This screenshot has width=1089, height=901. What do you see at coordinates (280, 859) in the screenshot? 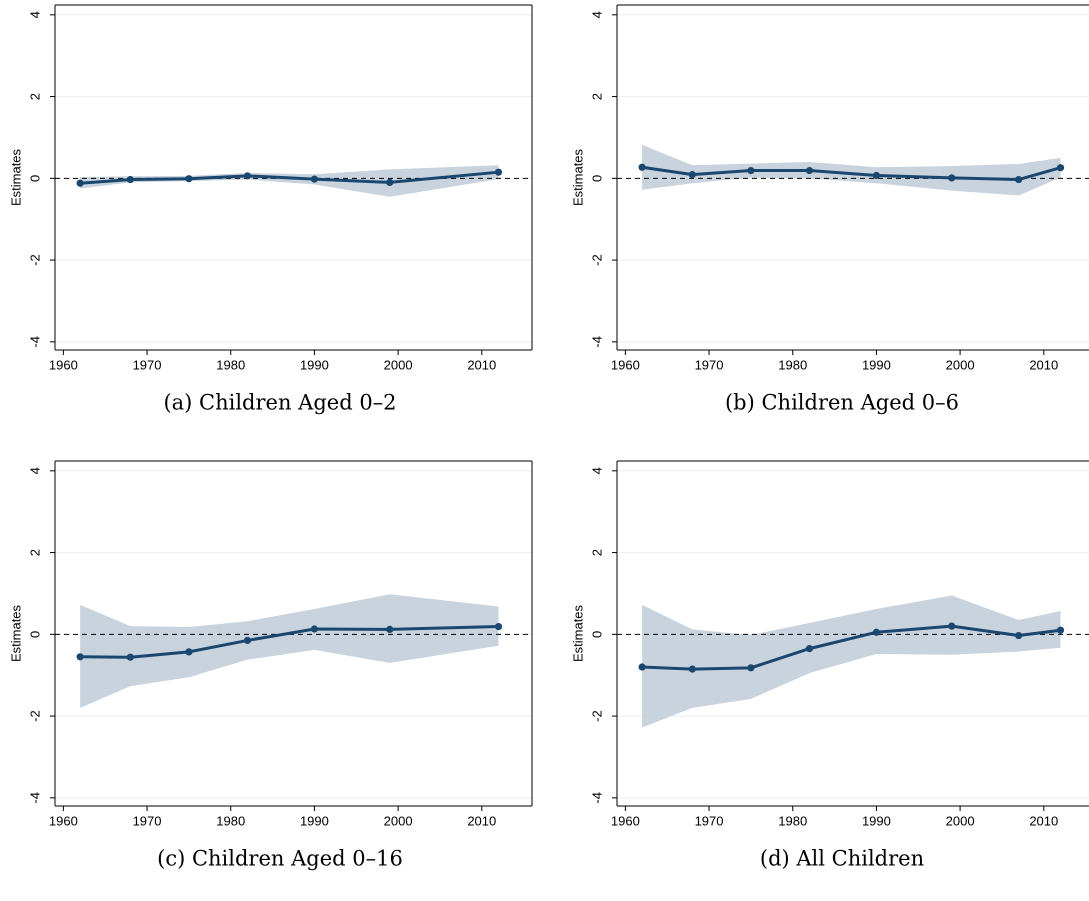
I see `caption: (c) Children Aged 0–16` at bounding box center [280, 859].